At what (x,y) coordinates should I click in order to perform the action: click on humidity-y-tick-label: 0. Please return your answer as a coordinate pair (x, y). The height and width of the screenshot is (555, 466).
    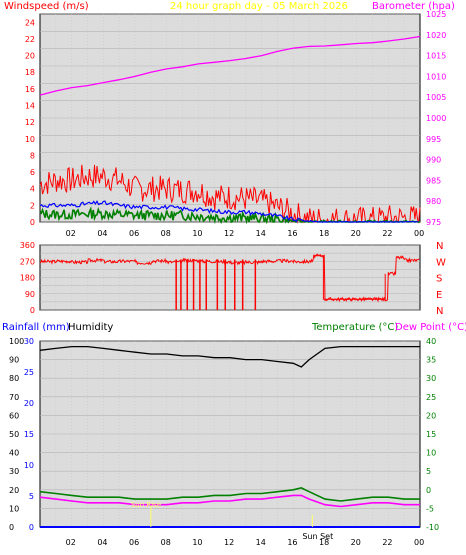
    Looking at the image, I should click on (11, 527).